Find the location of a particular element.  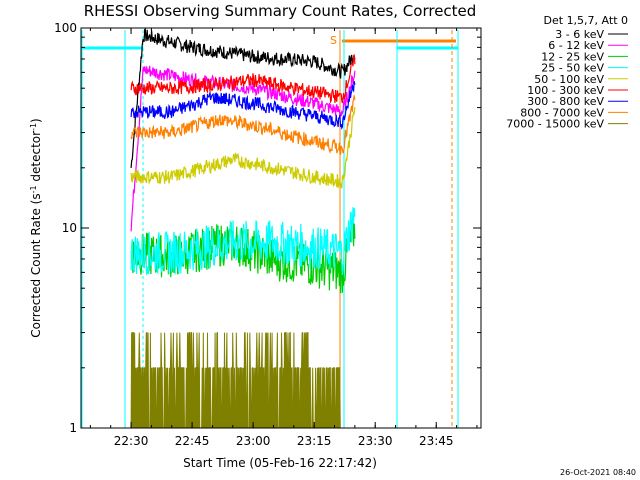

legend-entry-label: 300 - 800 keV is located at coordinates (565, 101).